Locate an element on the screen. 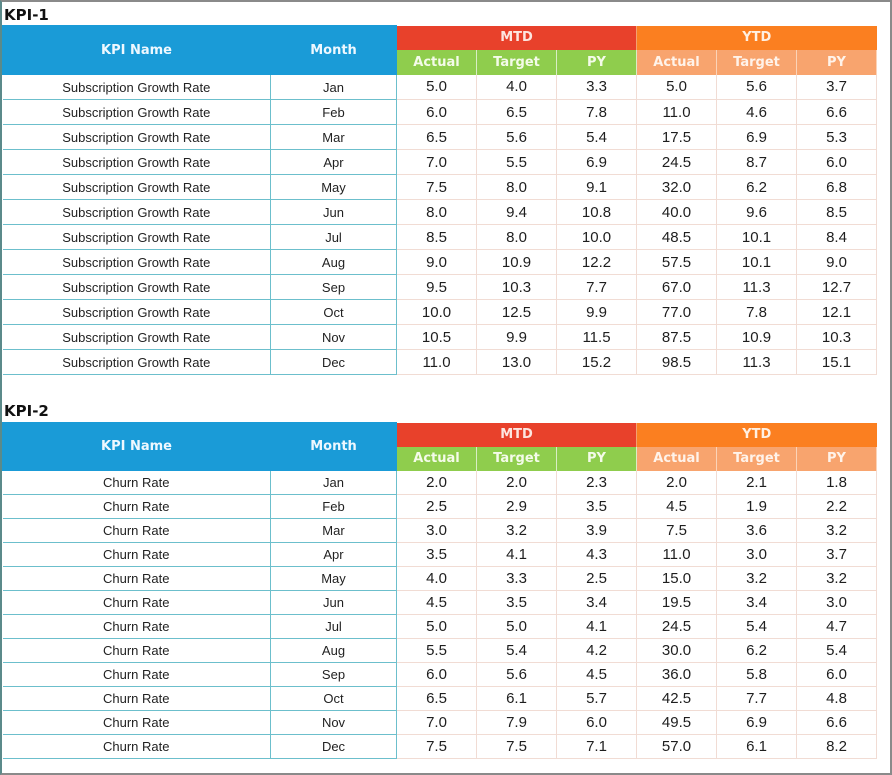  ytd-actual-cell: 48.5 is located at coordinates (676, 237).